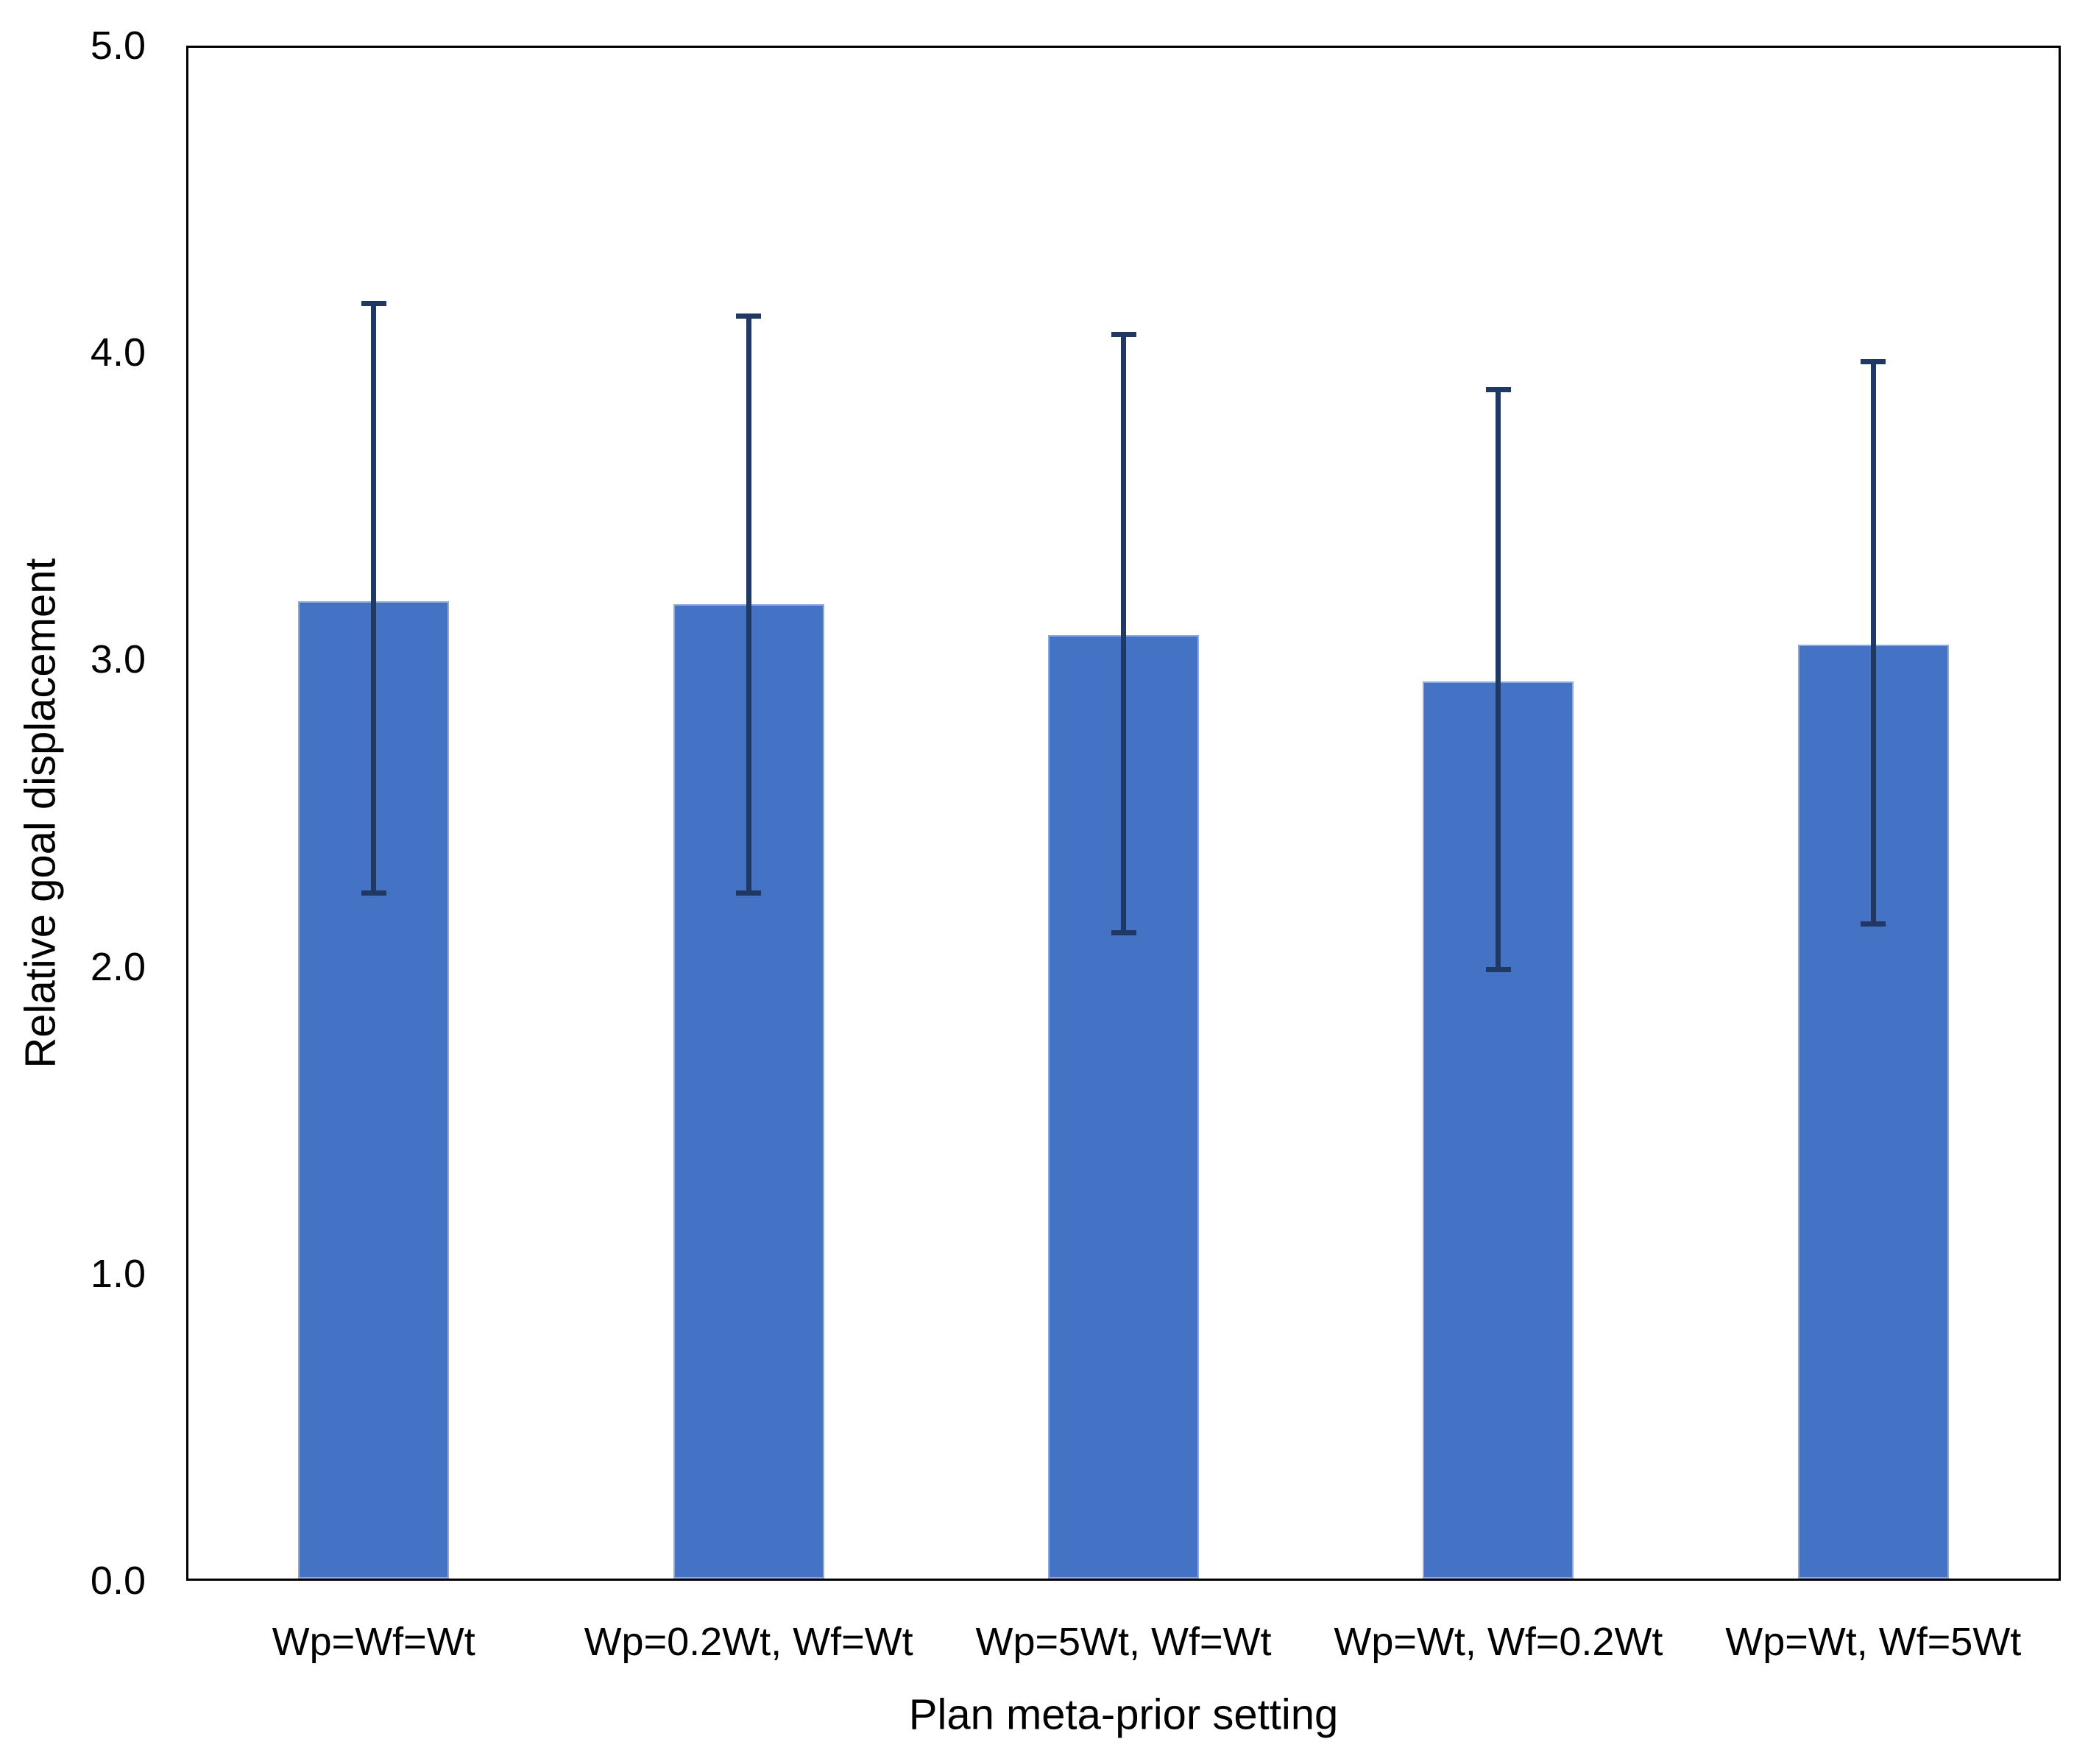 The height and width of the screenshot is (1764, 2088). Describe the element at coordinates (373, 1642) in the screenshot. I see `x-tick-label: Wp=Wf=Wt` at that location.